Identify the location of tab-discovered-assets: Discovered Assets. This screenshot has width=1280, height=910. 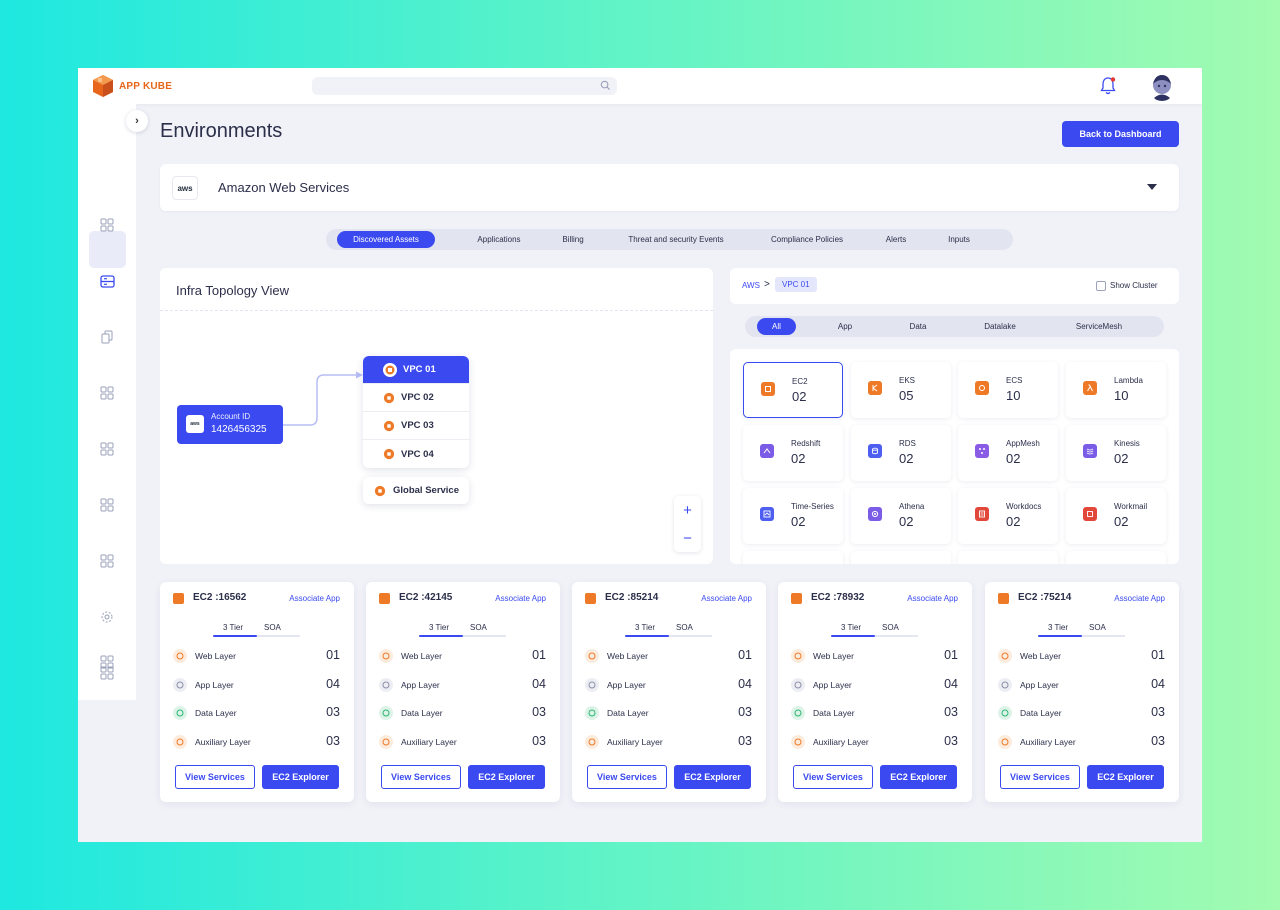
(386, 239).